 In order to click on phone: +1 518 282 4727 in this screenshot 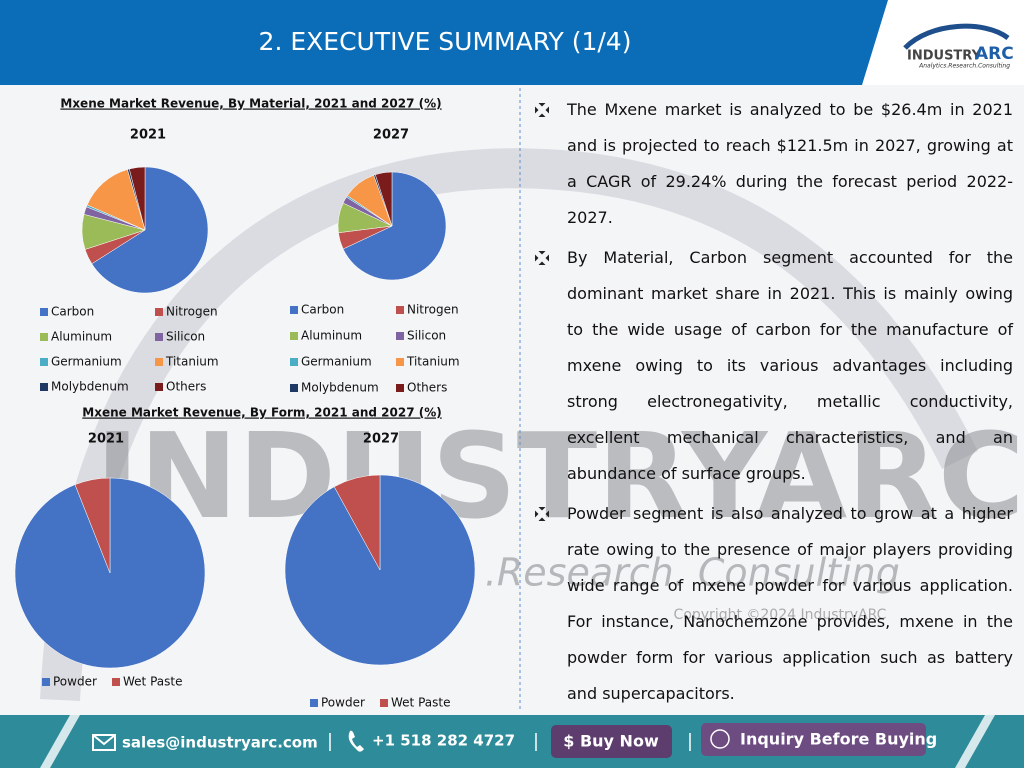, I will do `click(443, 741)`.